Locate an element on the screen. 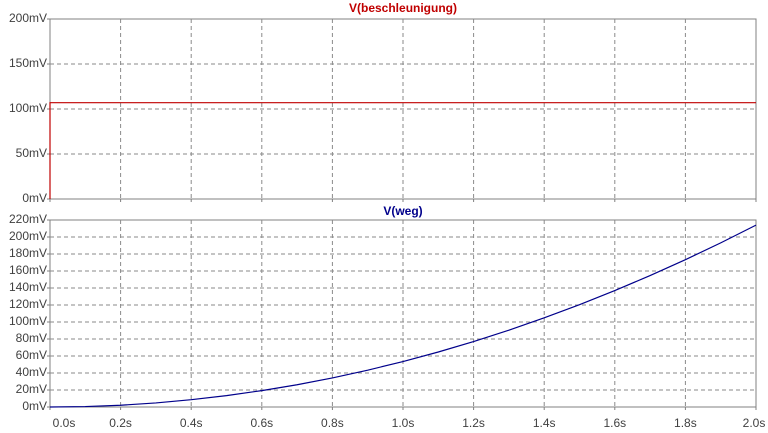 The image size is (768, 433). x-tick-label: 1.0s is located at coordinates (403, 423).